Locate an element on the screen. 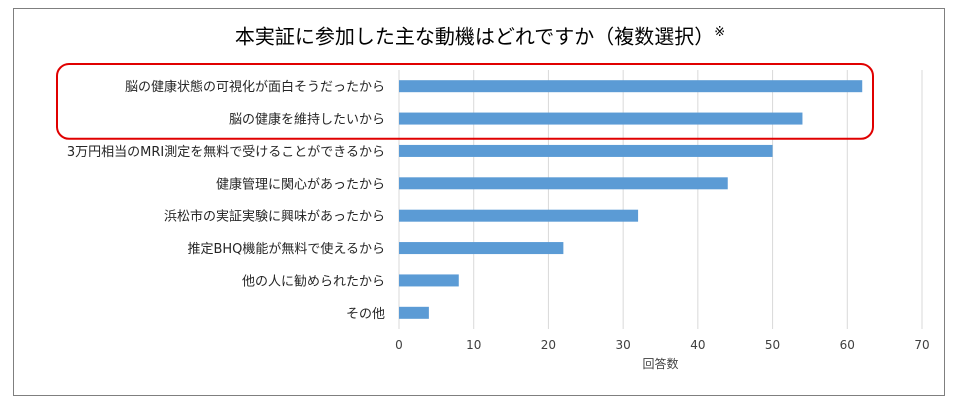 The image size is (960, 406). x-tick-label-50: 50 is located at coordinates (772, 345).